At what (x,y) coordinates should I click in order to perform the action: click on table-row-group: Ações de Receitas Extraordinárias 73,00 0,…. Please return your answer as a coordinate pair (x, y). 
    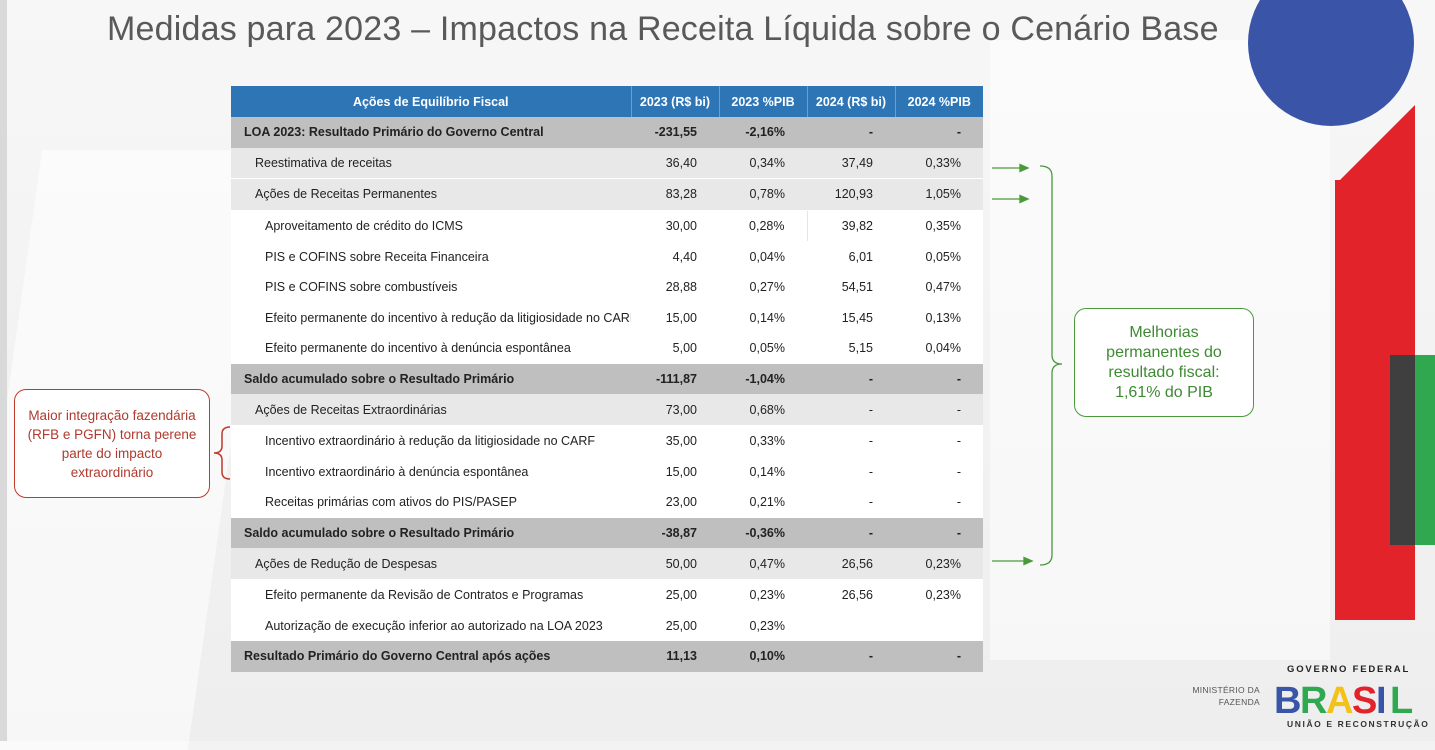
    Looking at the image, I should click on (607, 410).